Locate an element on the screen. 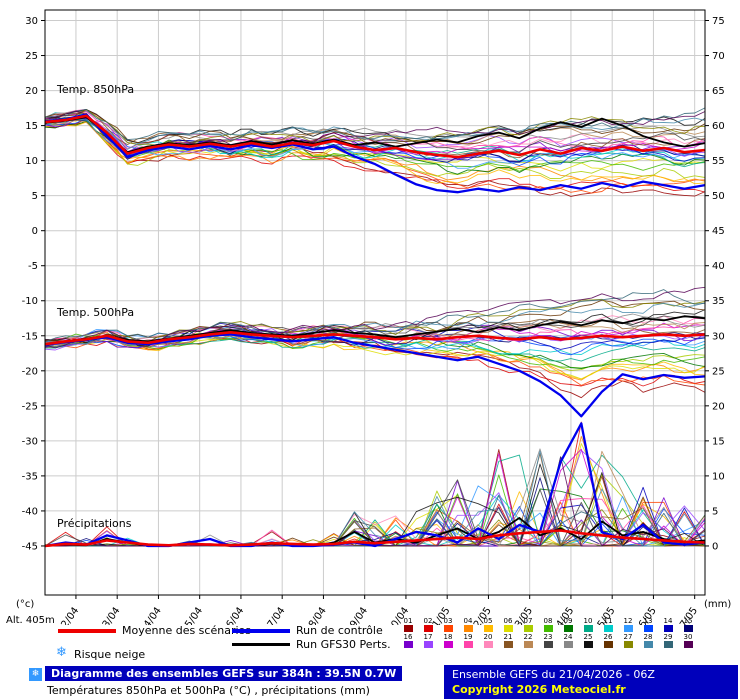 The image size is (740, 700). gfs-line-swatch is located at coordinates (261, 644).